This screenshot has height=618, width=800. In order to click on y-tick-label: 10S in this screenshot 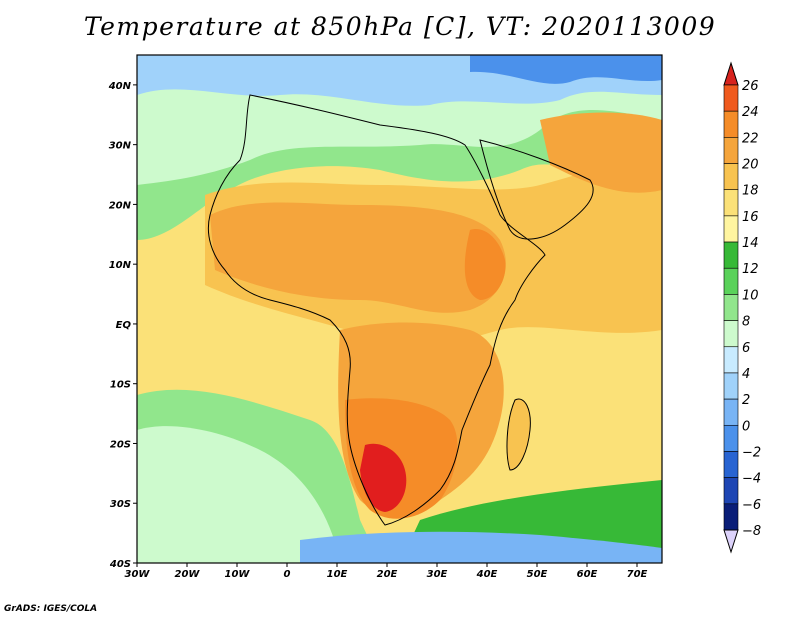, I will do `click(120, 385)`.